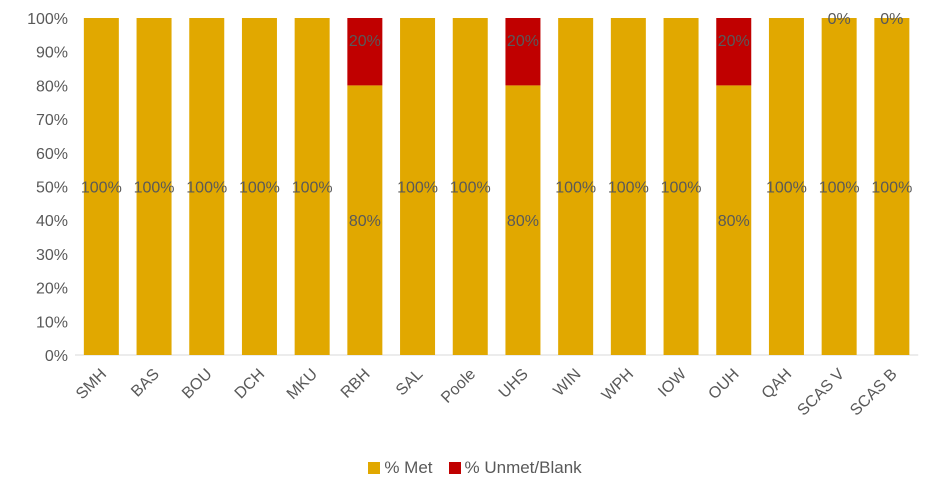 This screenshot has height=491, width=950. Describe the element at coordinates (821, 393) in the screenshot. I see `x-tick-label: SCAS V` at that location.